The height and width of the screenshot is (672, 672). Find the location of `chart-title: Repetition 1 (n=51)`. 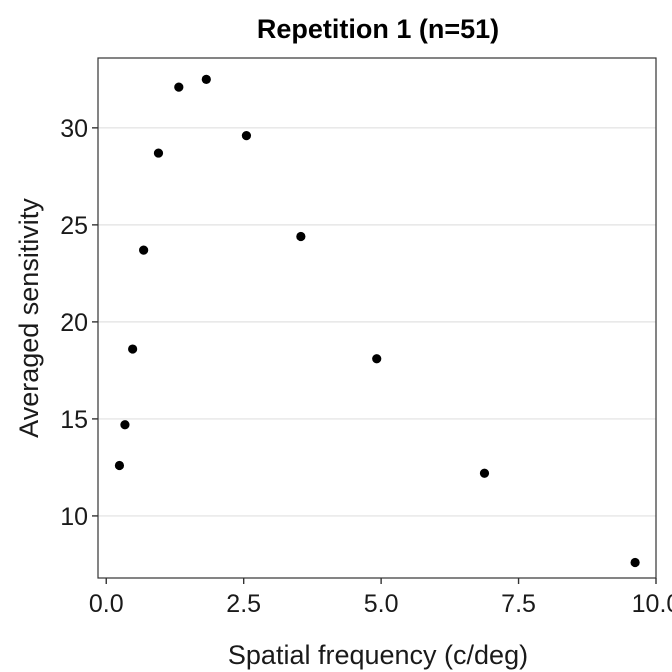

chart-title: Repetition 1 (n=51) is located at coordinates (378, 29).